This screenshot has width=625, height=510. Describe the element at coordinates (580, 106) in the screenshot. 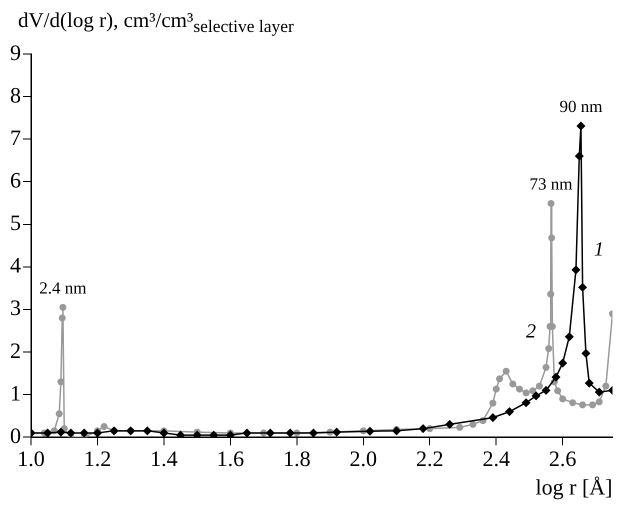

I see `annotation: 90 nm` at that location.